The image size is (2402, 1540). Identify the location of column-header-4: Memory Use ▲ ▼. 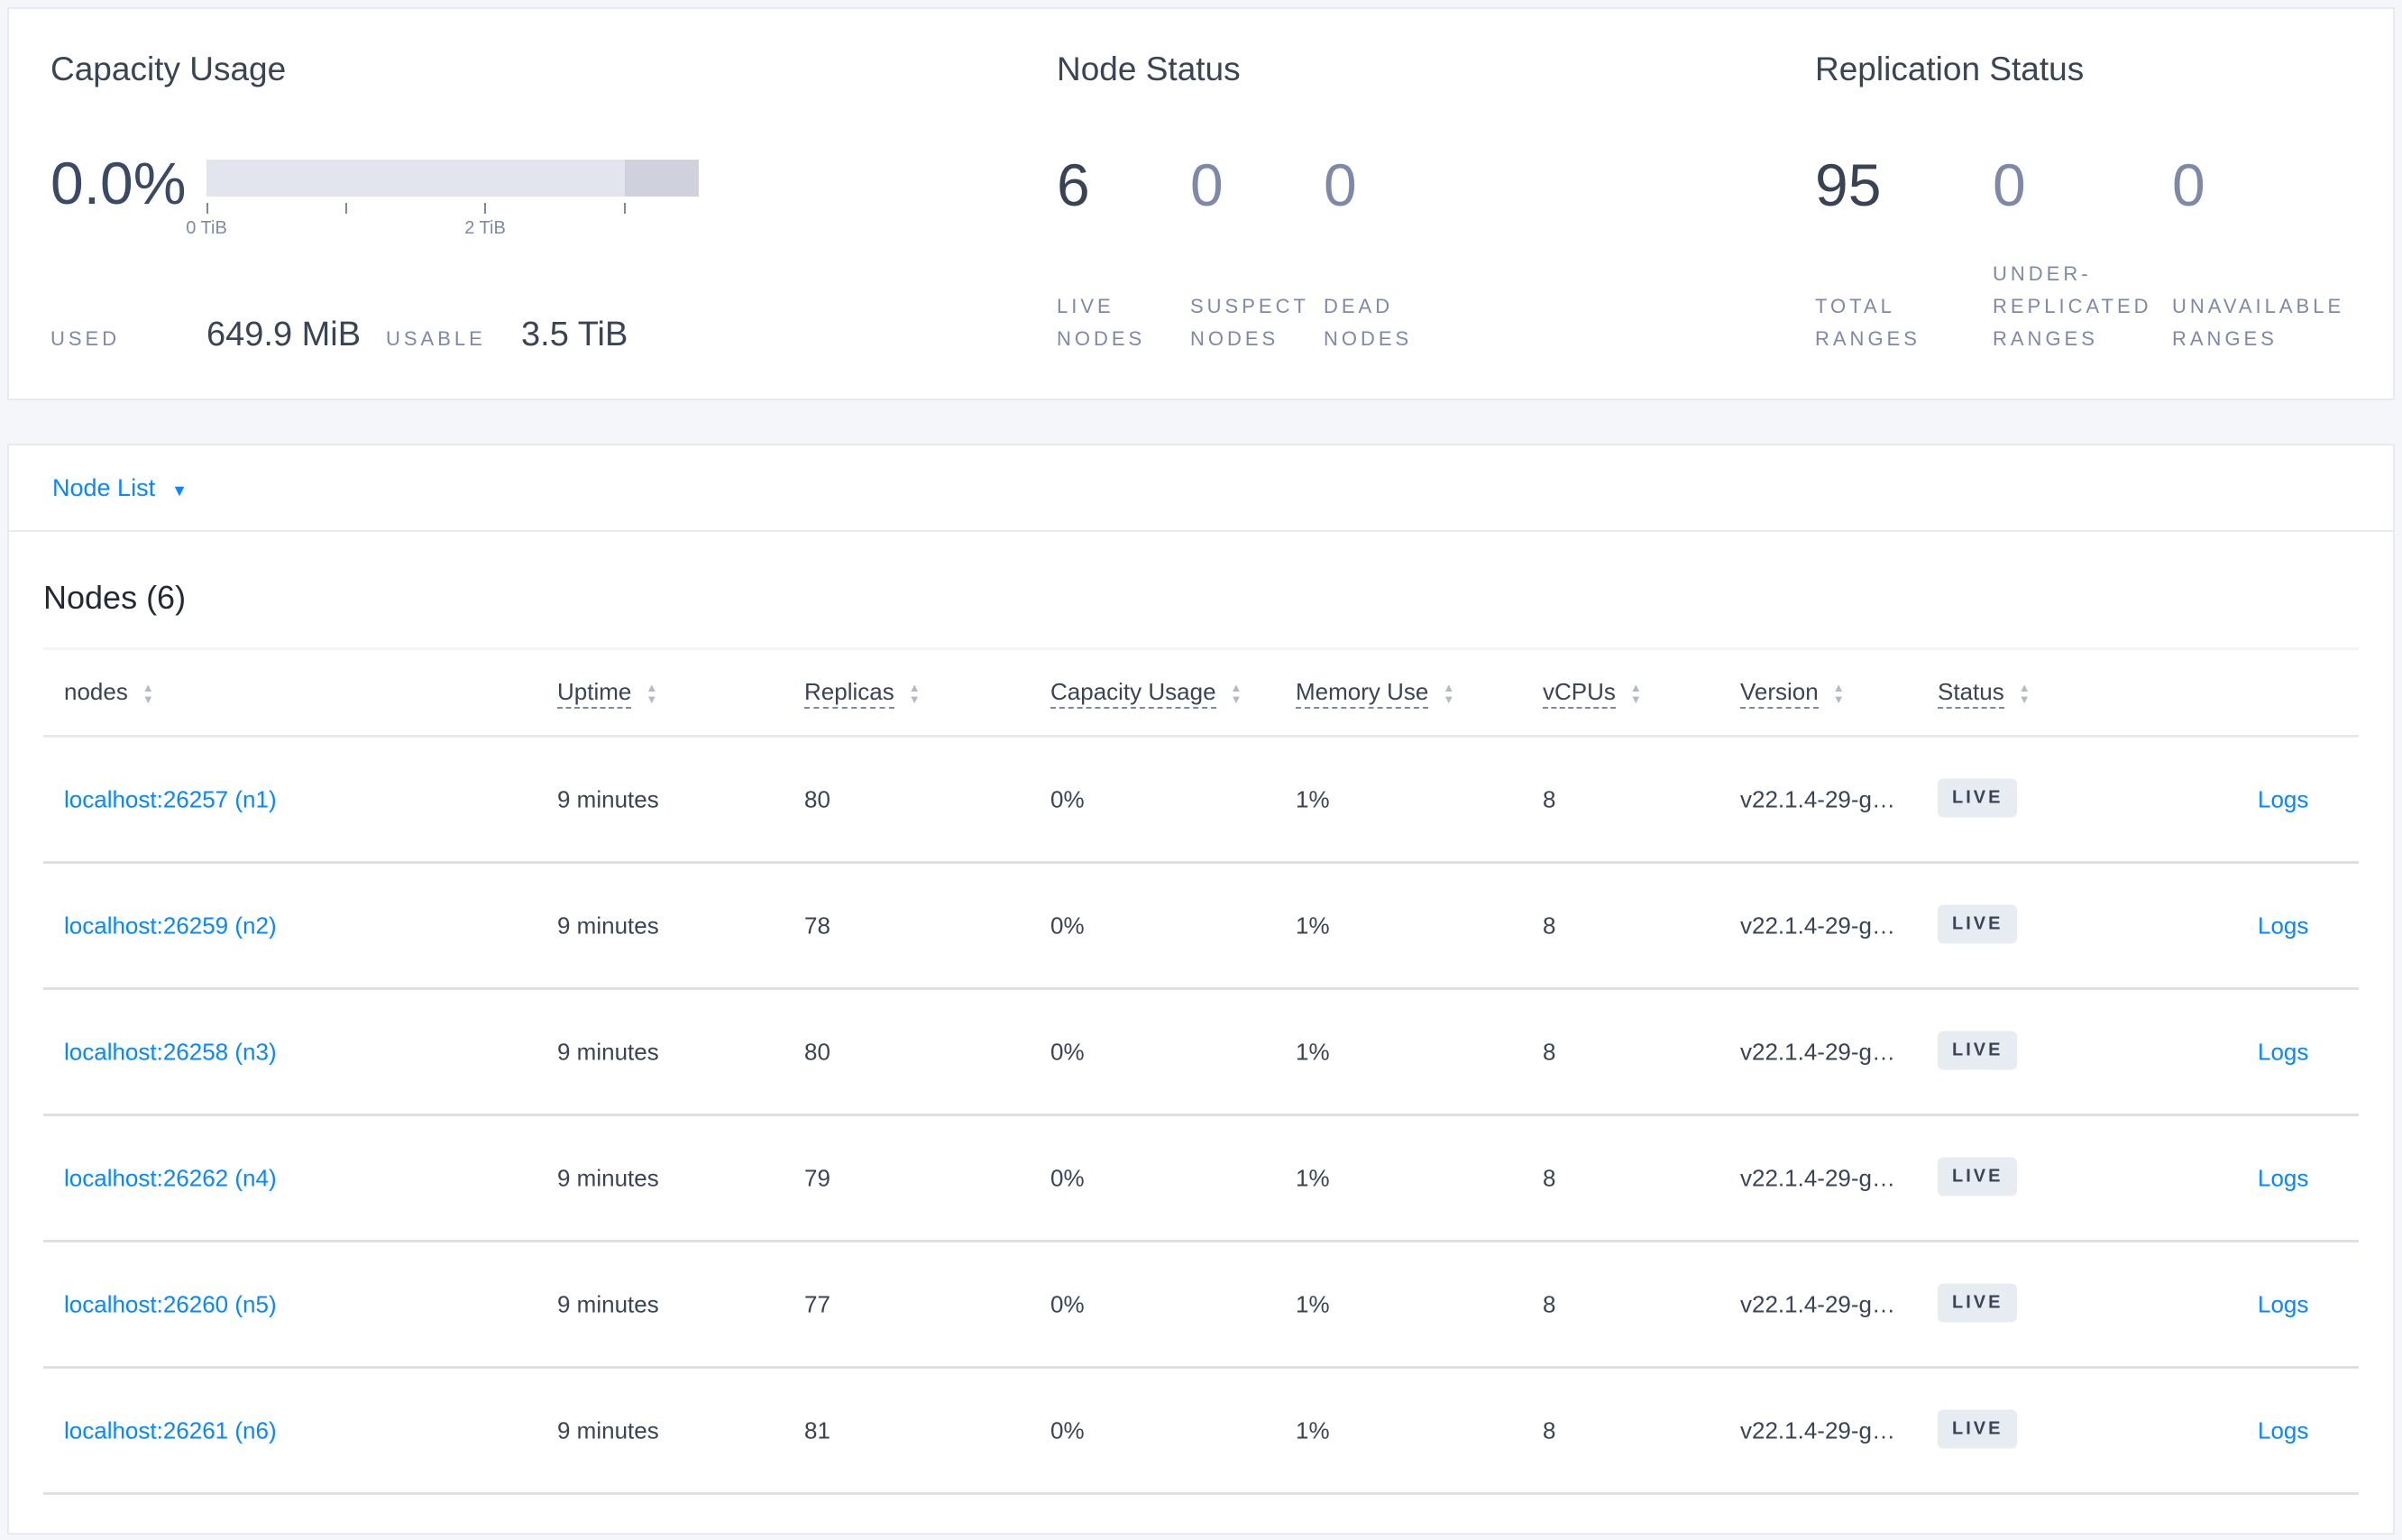
(1375, 693).